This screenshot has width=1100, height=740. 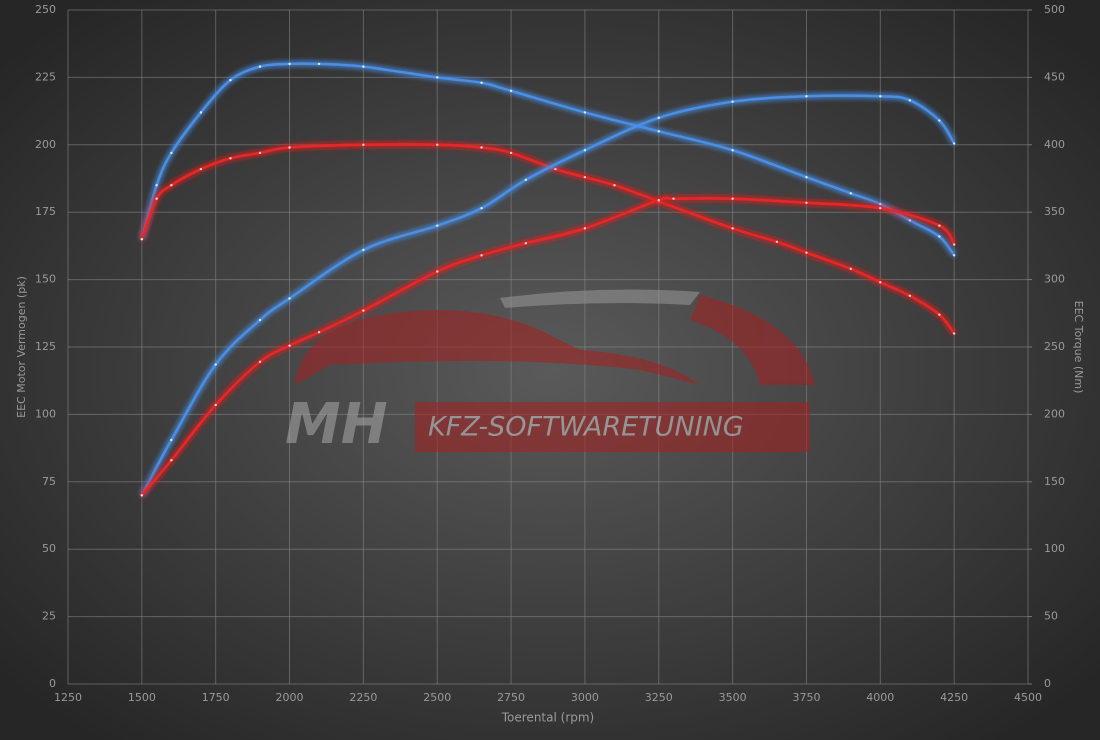 I want to click on y-tick-label: 0, so click(x=52, y=683).